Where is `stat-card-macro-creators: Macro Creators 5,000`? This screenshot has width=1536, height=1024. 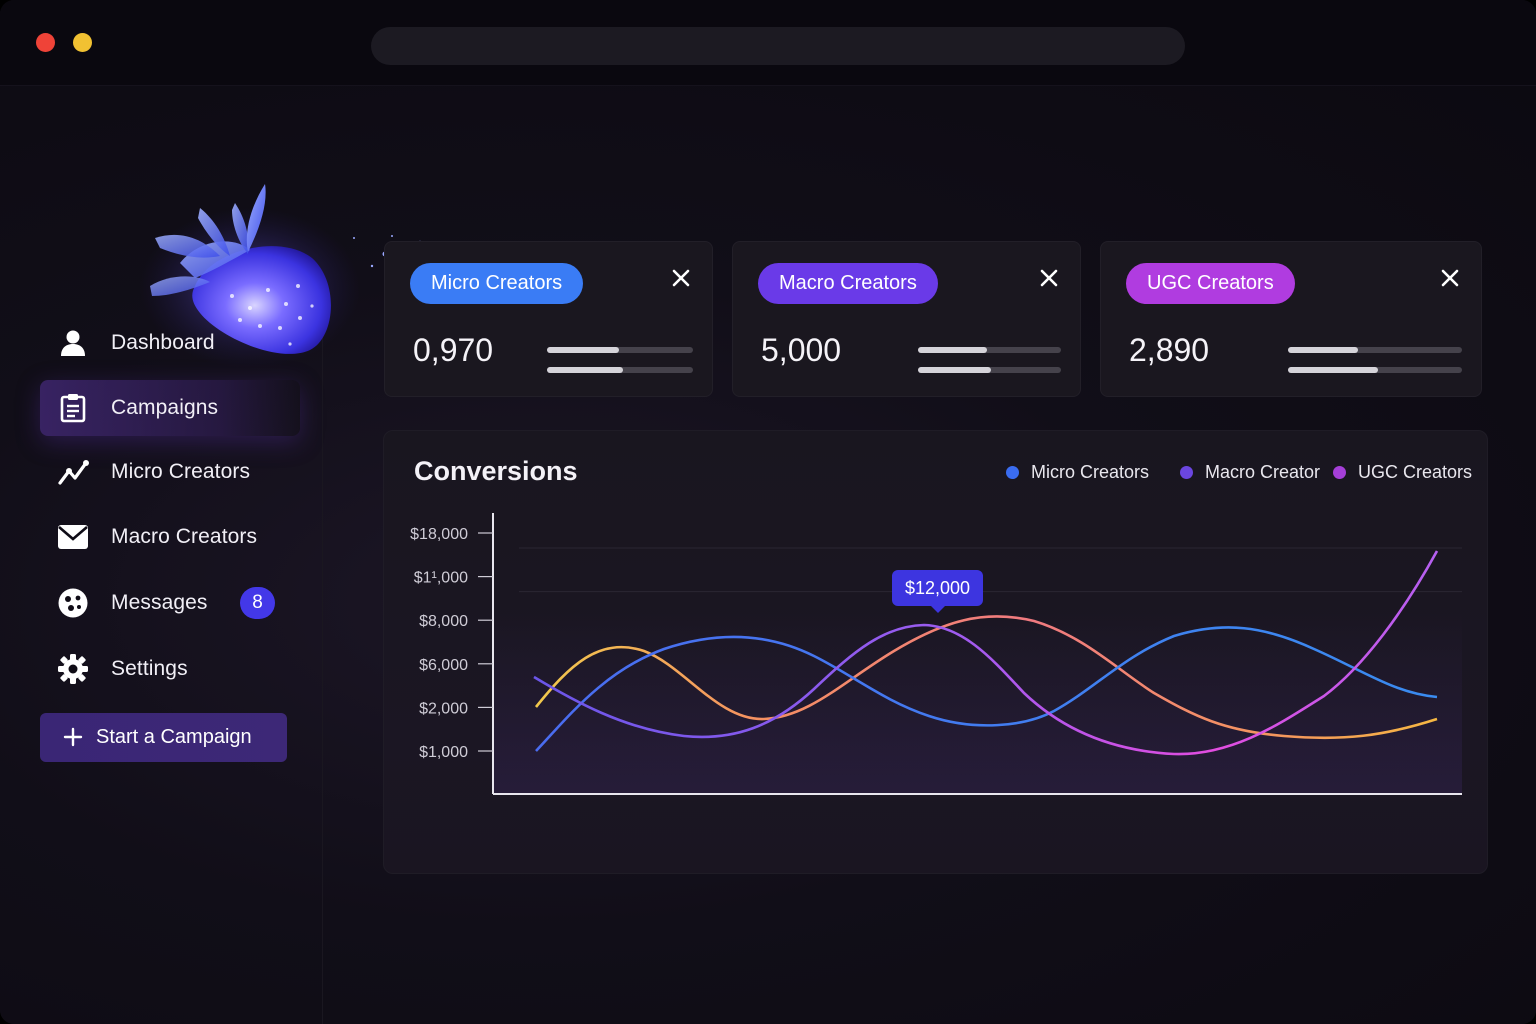 stat-card-macro-creators: Macro Creators 5,000 is located at coordinates (906, 319).